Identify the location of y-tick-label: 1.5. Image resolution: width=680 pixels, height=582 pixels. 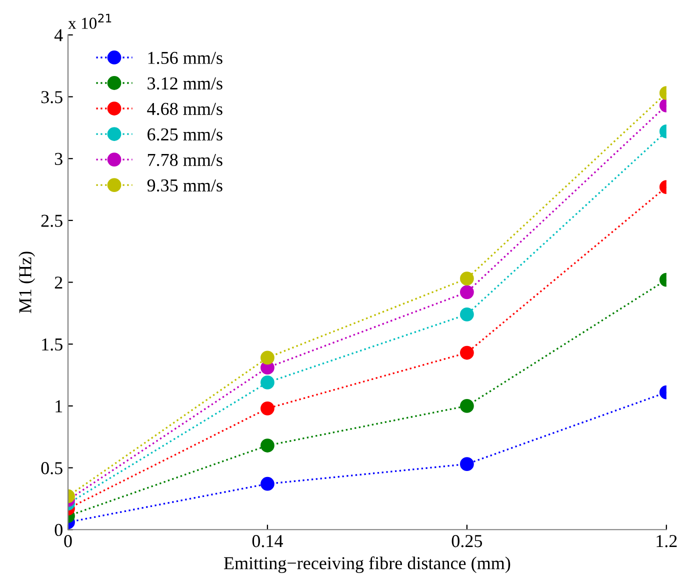
(52, 344).